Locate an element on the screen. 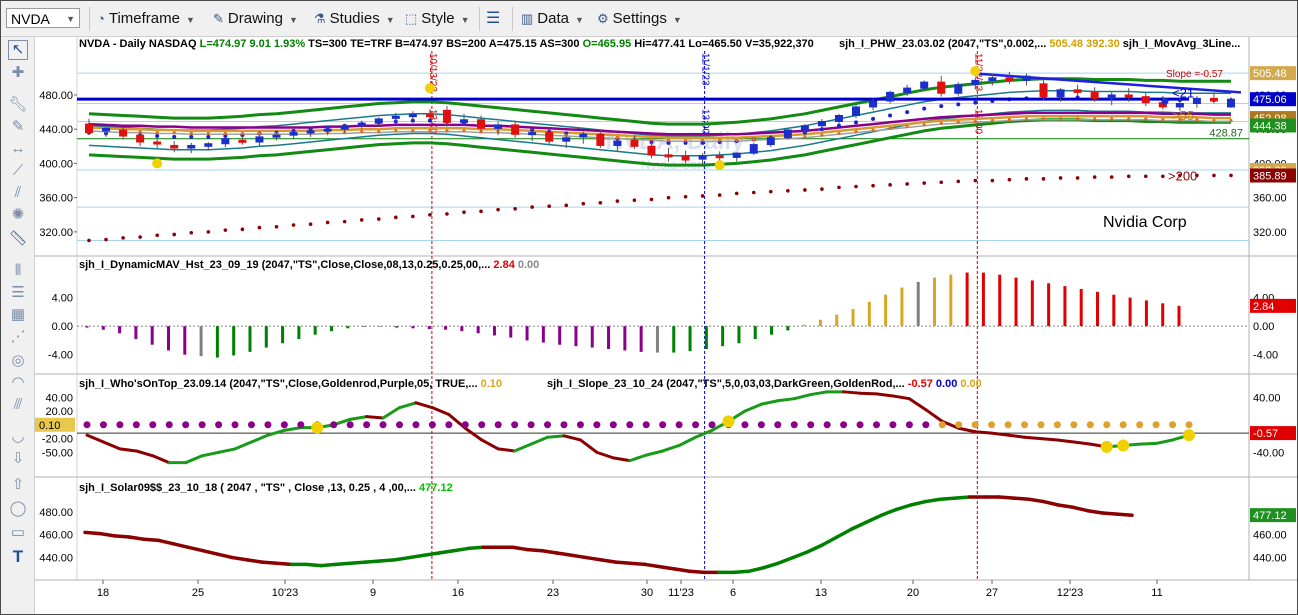  price-y-tick-right: 360.00 is located at coordinates (1270, 199).